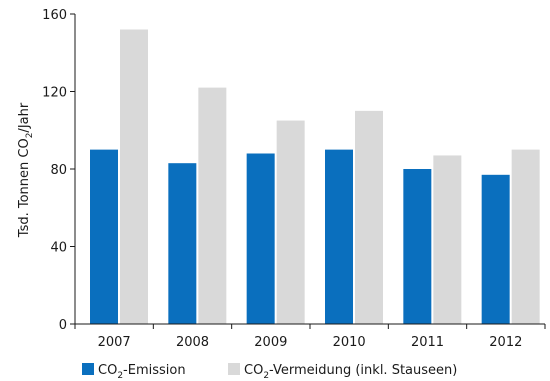 The height and width of the screenshot is (381, 550). I want to click on bar-avoidance-2011, so click(447, 239).